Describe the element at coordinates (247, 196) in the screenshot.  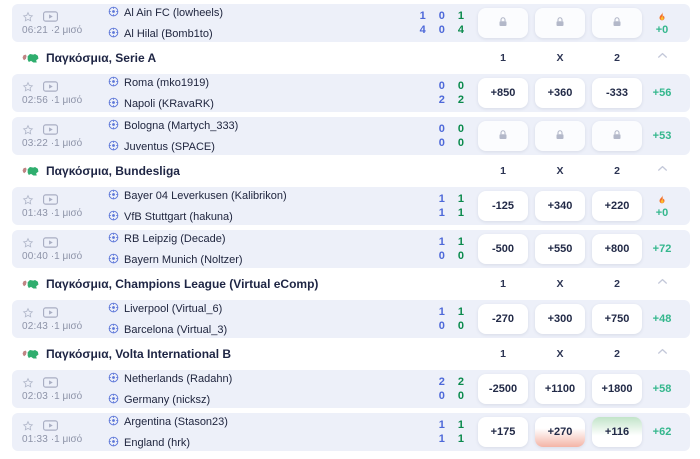
I see `team-row: Bayer 04 Leverkusen (Kalibrikon)` at that location.